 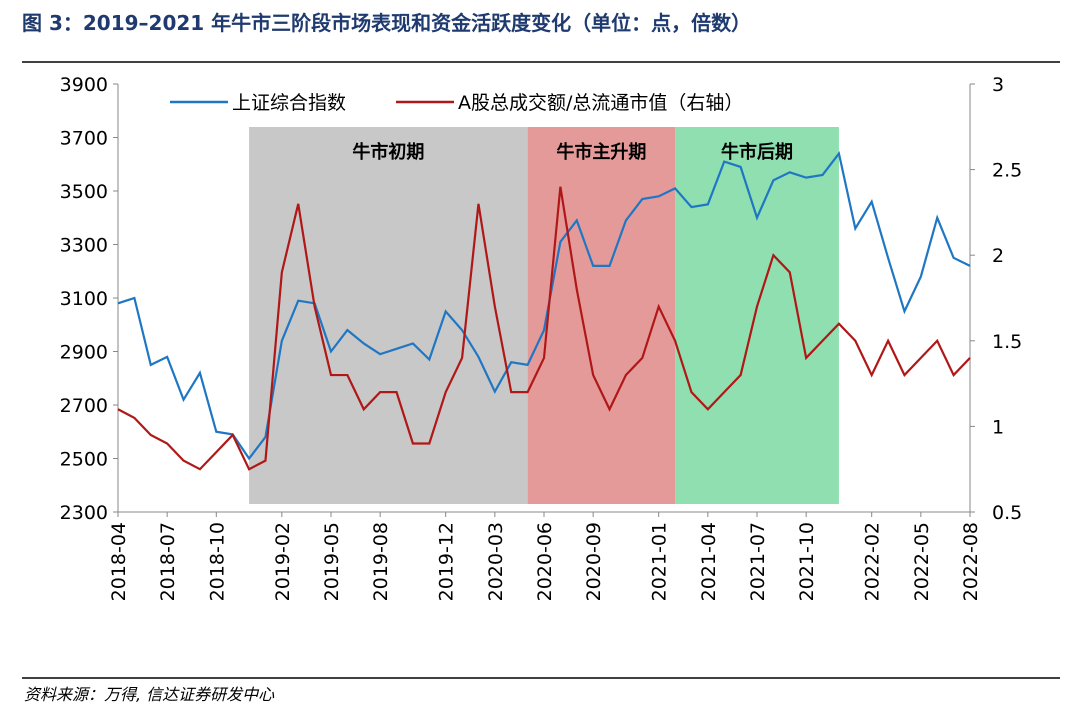 I want to click on phase-label: 牛市后期, so click(x=756, y=152).